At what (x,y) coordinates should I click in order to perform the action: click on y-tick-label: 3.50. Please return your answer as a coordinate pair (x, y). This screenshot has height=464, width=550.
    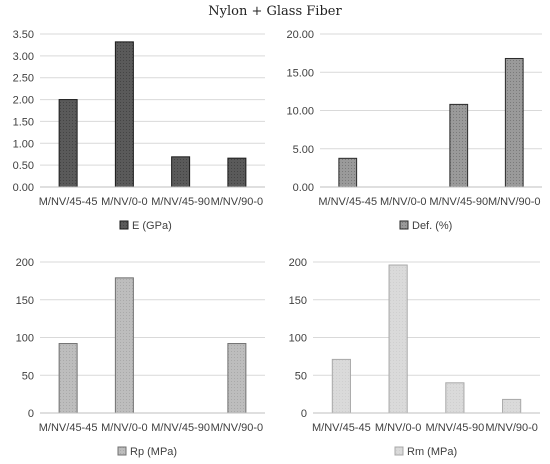
    Looking at the image, I should click on (23, 35).